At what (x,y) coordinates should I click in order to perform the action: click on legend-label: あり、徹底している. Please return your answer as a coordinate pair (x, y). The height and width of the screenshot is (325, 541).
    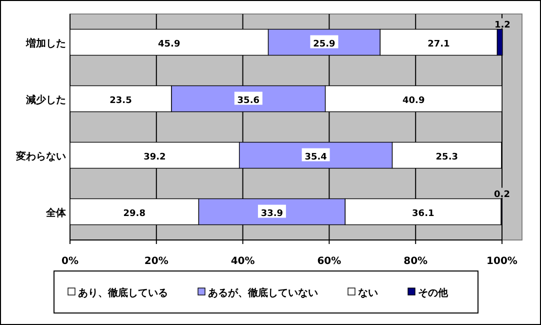
    Looking at the image, I should click on (123, 293).